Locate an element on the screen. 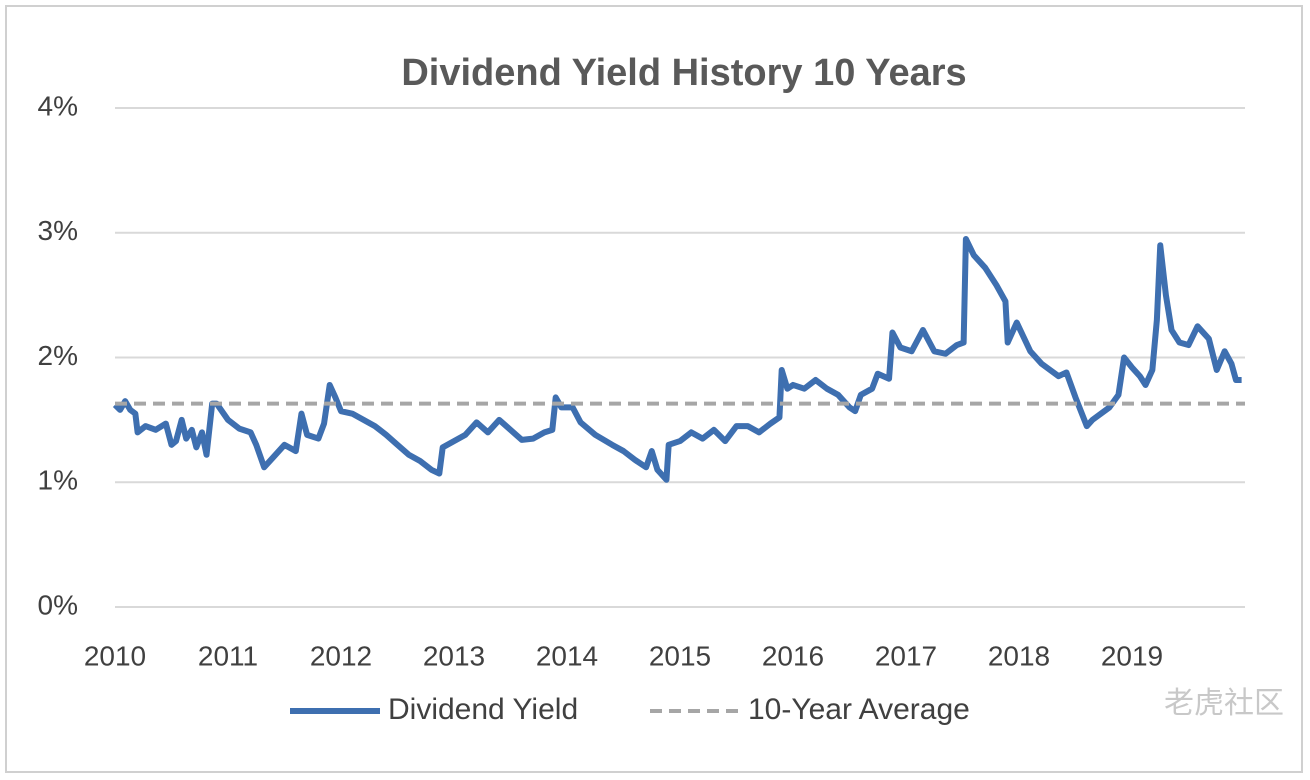 The height and width of the screenshot is (780, 1310). x-tick-label: 2011 is located at coordinates (228, 655).